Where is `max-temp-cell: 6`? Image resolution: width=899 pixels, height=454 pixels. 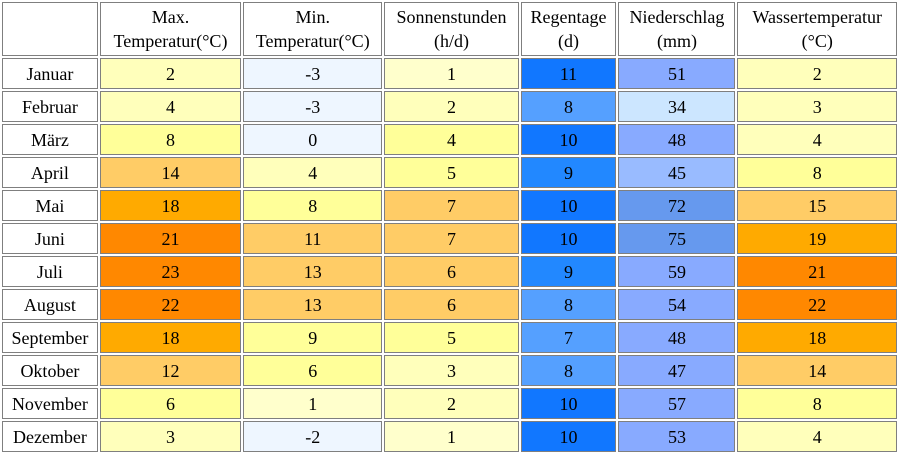
max-temp-cell: 6 is located at coordinates (170, 403).